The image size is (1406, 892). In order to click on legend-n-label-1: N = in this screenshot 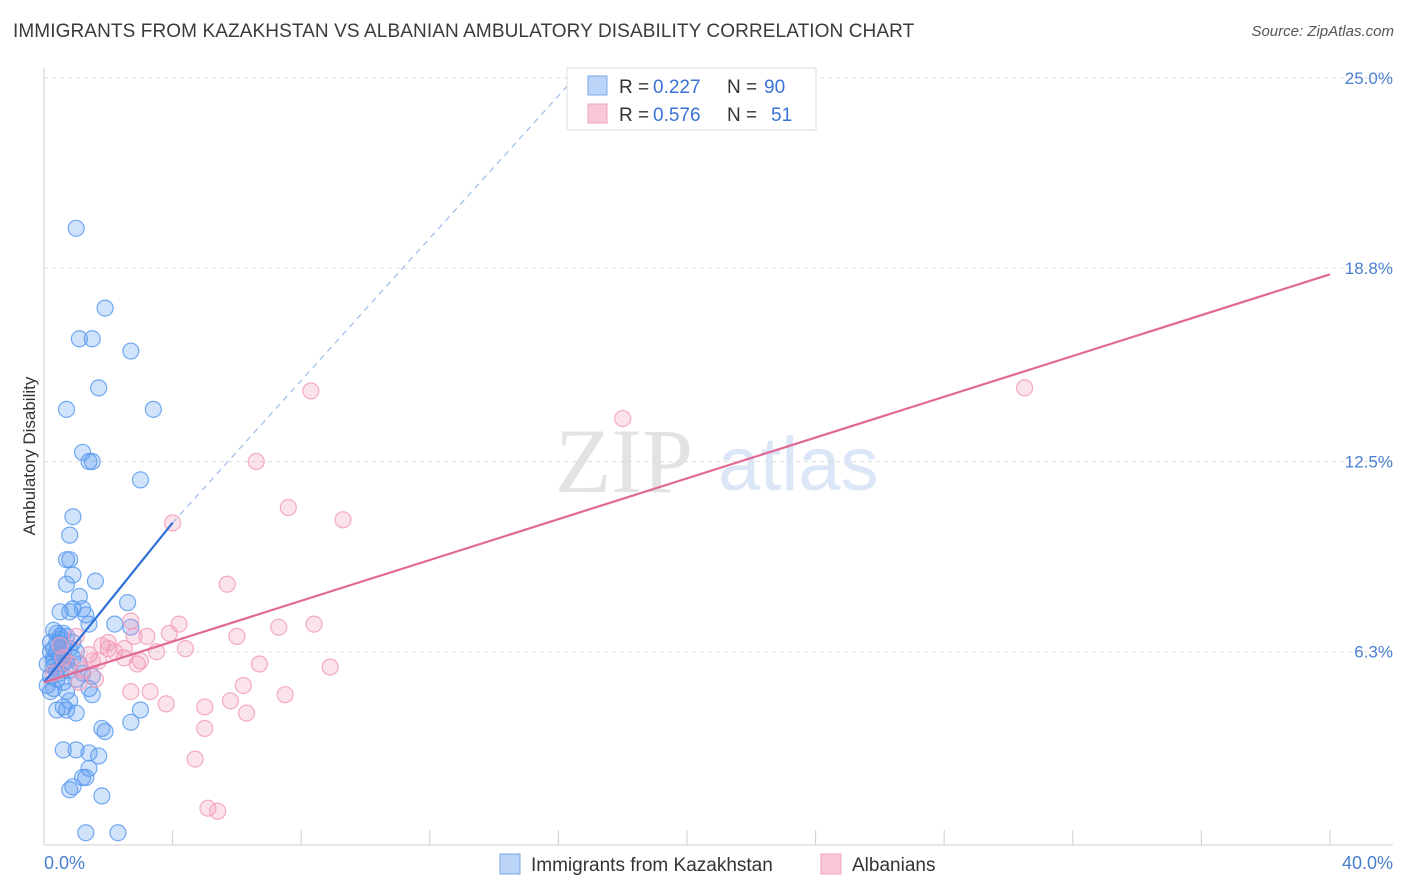, I will do `click(742, 87)`.